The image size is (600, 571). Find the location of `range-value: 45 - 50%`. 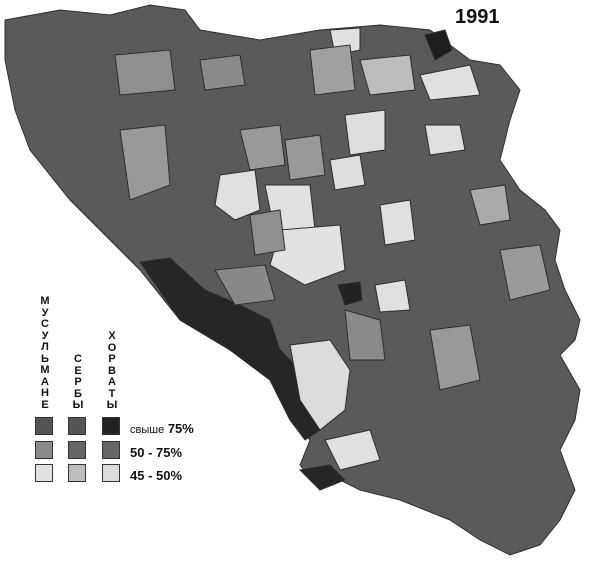

range-value: 45 - 50% is located at coordinates (156, 475).